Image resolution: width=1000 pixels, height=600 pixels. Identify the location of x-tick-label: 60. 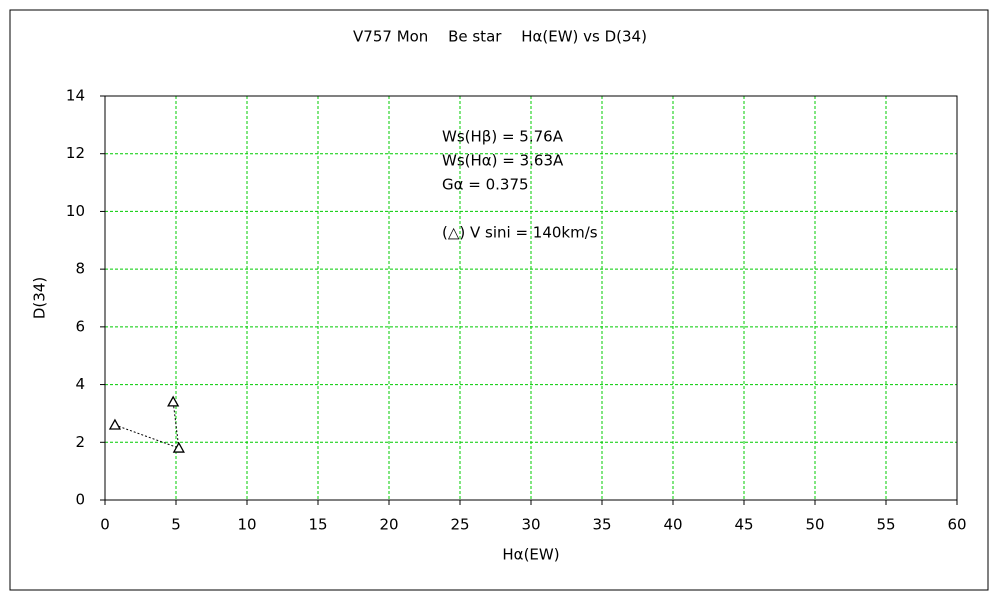
(956, 525).